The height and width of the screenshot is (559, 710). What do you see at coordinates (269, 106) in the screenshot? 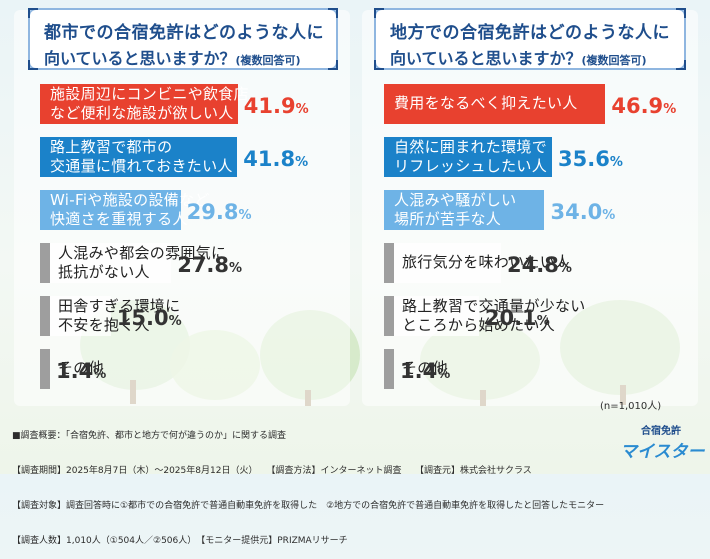
I see `left-value-number: 41.9` at bounding box center [269, 106].